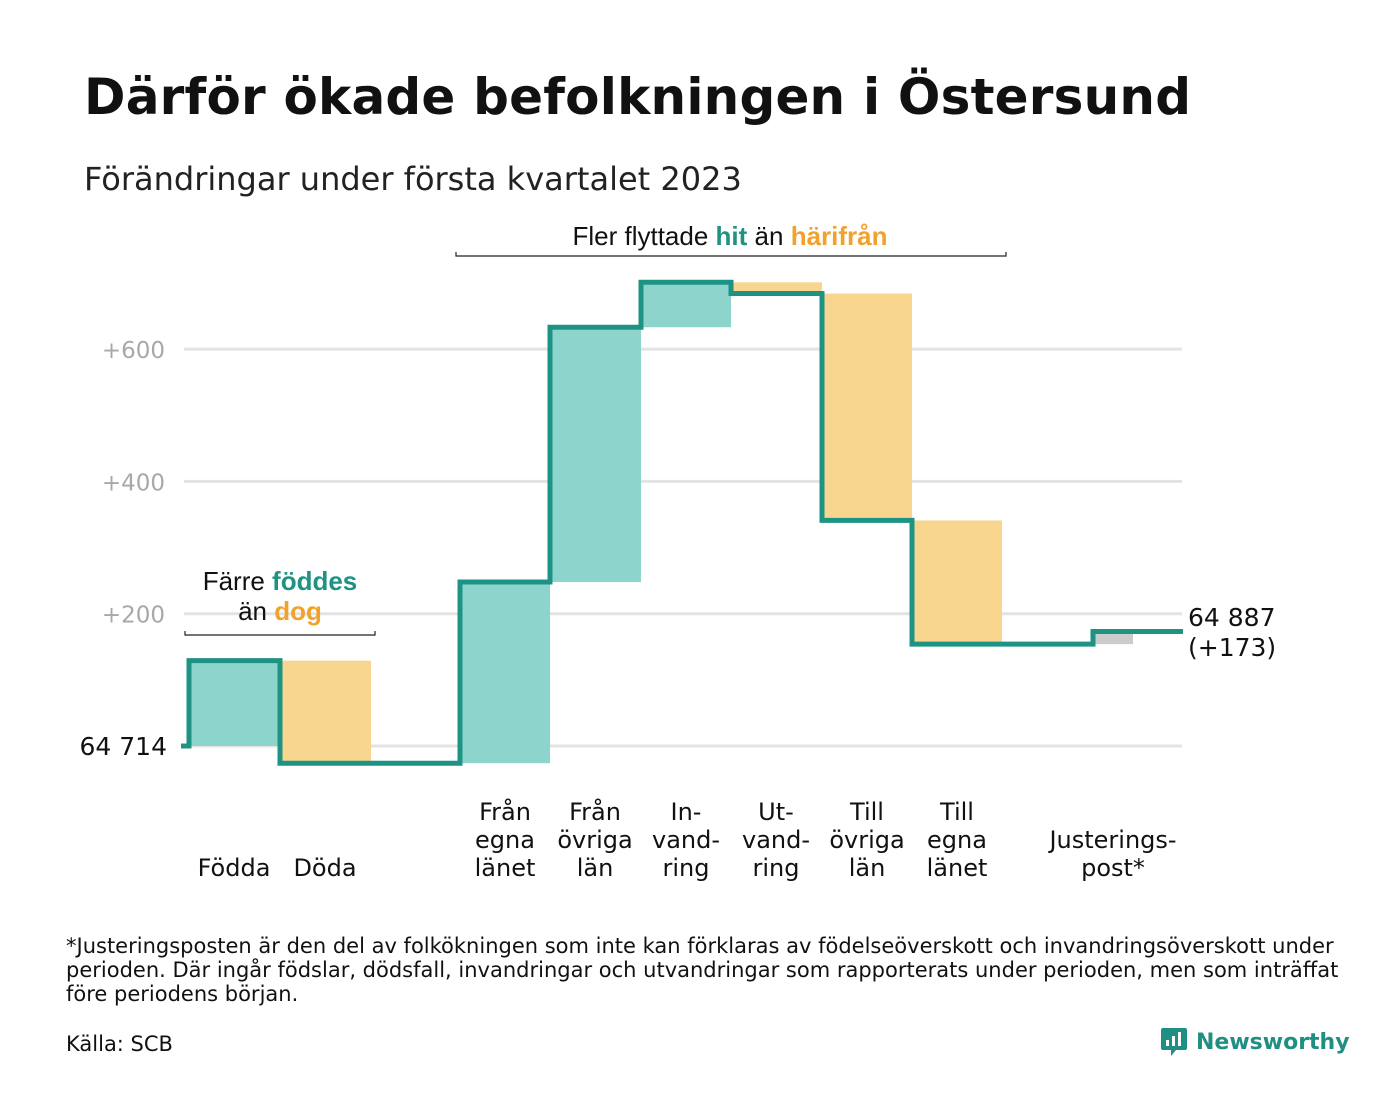 The image size is (1400, 1120). I want to click on annotation-births-deaths: Färre föddes, so click(280, 581).